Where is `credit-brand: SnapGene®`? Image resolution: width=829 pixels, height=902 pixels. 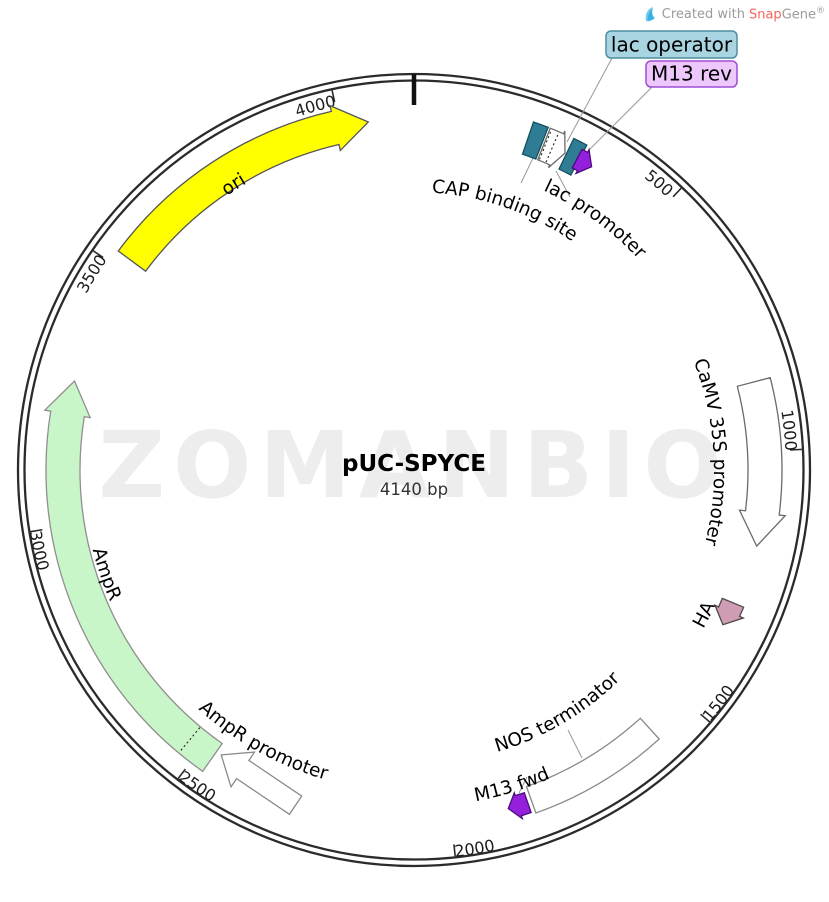
credit-brand: SnapGene® is located at coordinates (787, 14).